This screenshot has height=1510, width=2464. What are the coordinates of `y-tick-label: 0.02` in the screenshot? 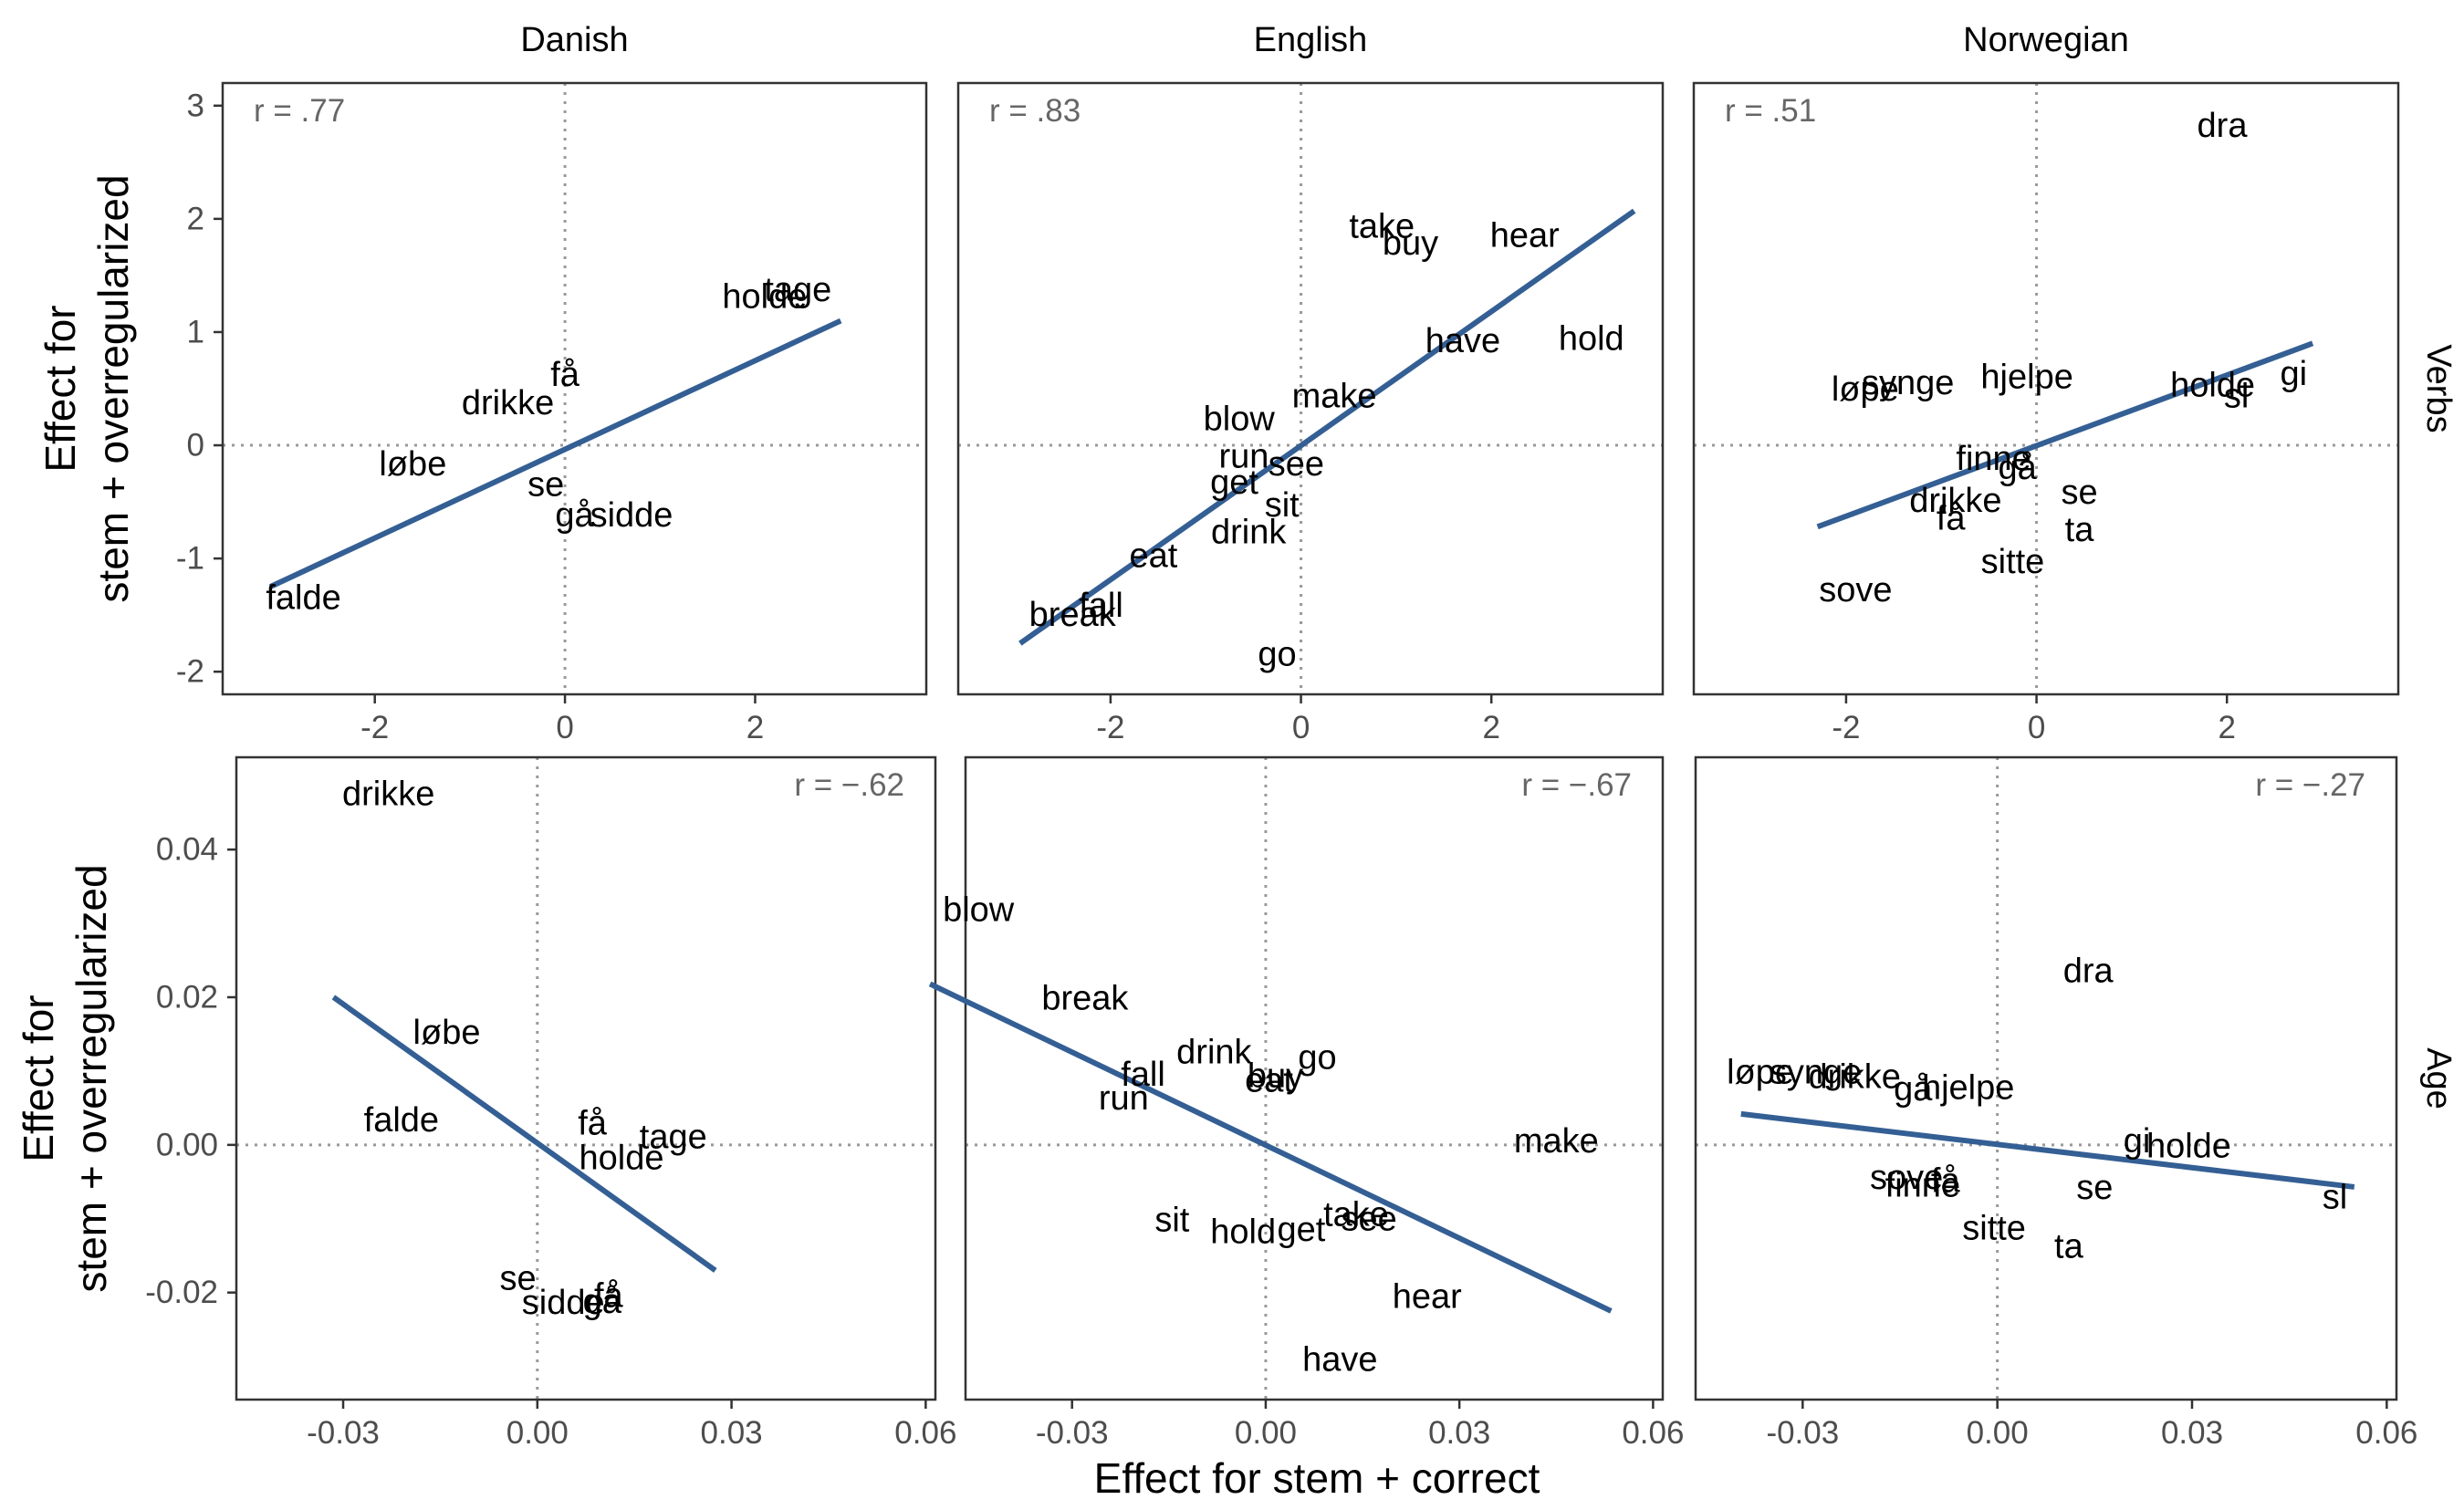 It's located at (187, 997).